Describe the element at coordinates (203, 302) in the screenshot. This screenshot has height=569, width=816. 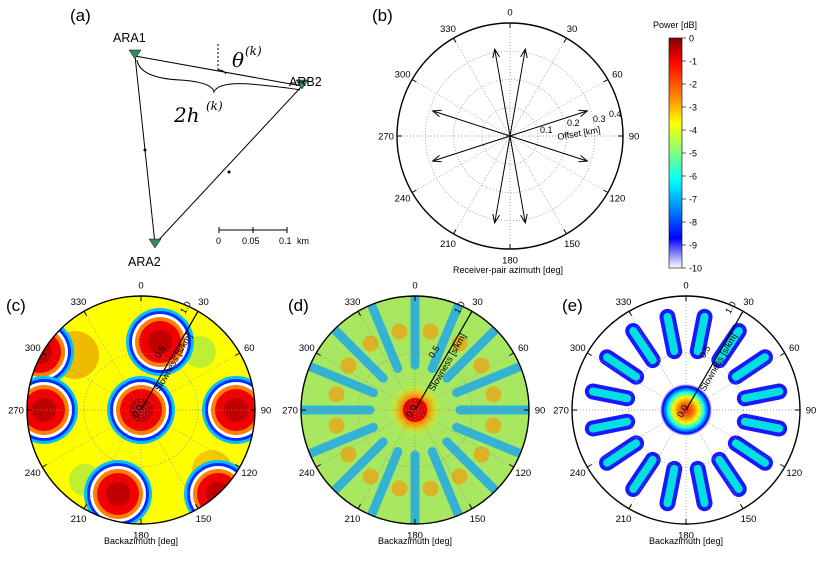
I see `angle-tick-label: 30` at that location.